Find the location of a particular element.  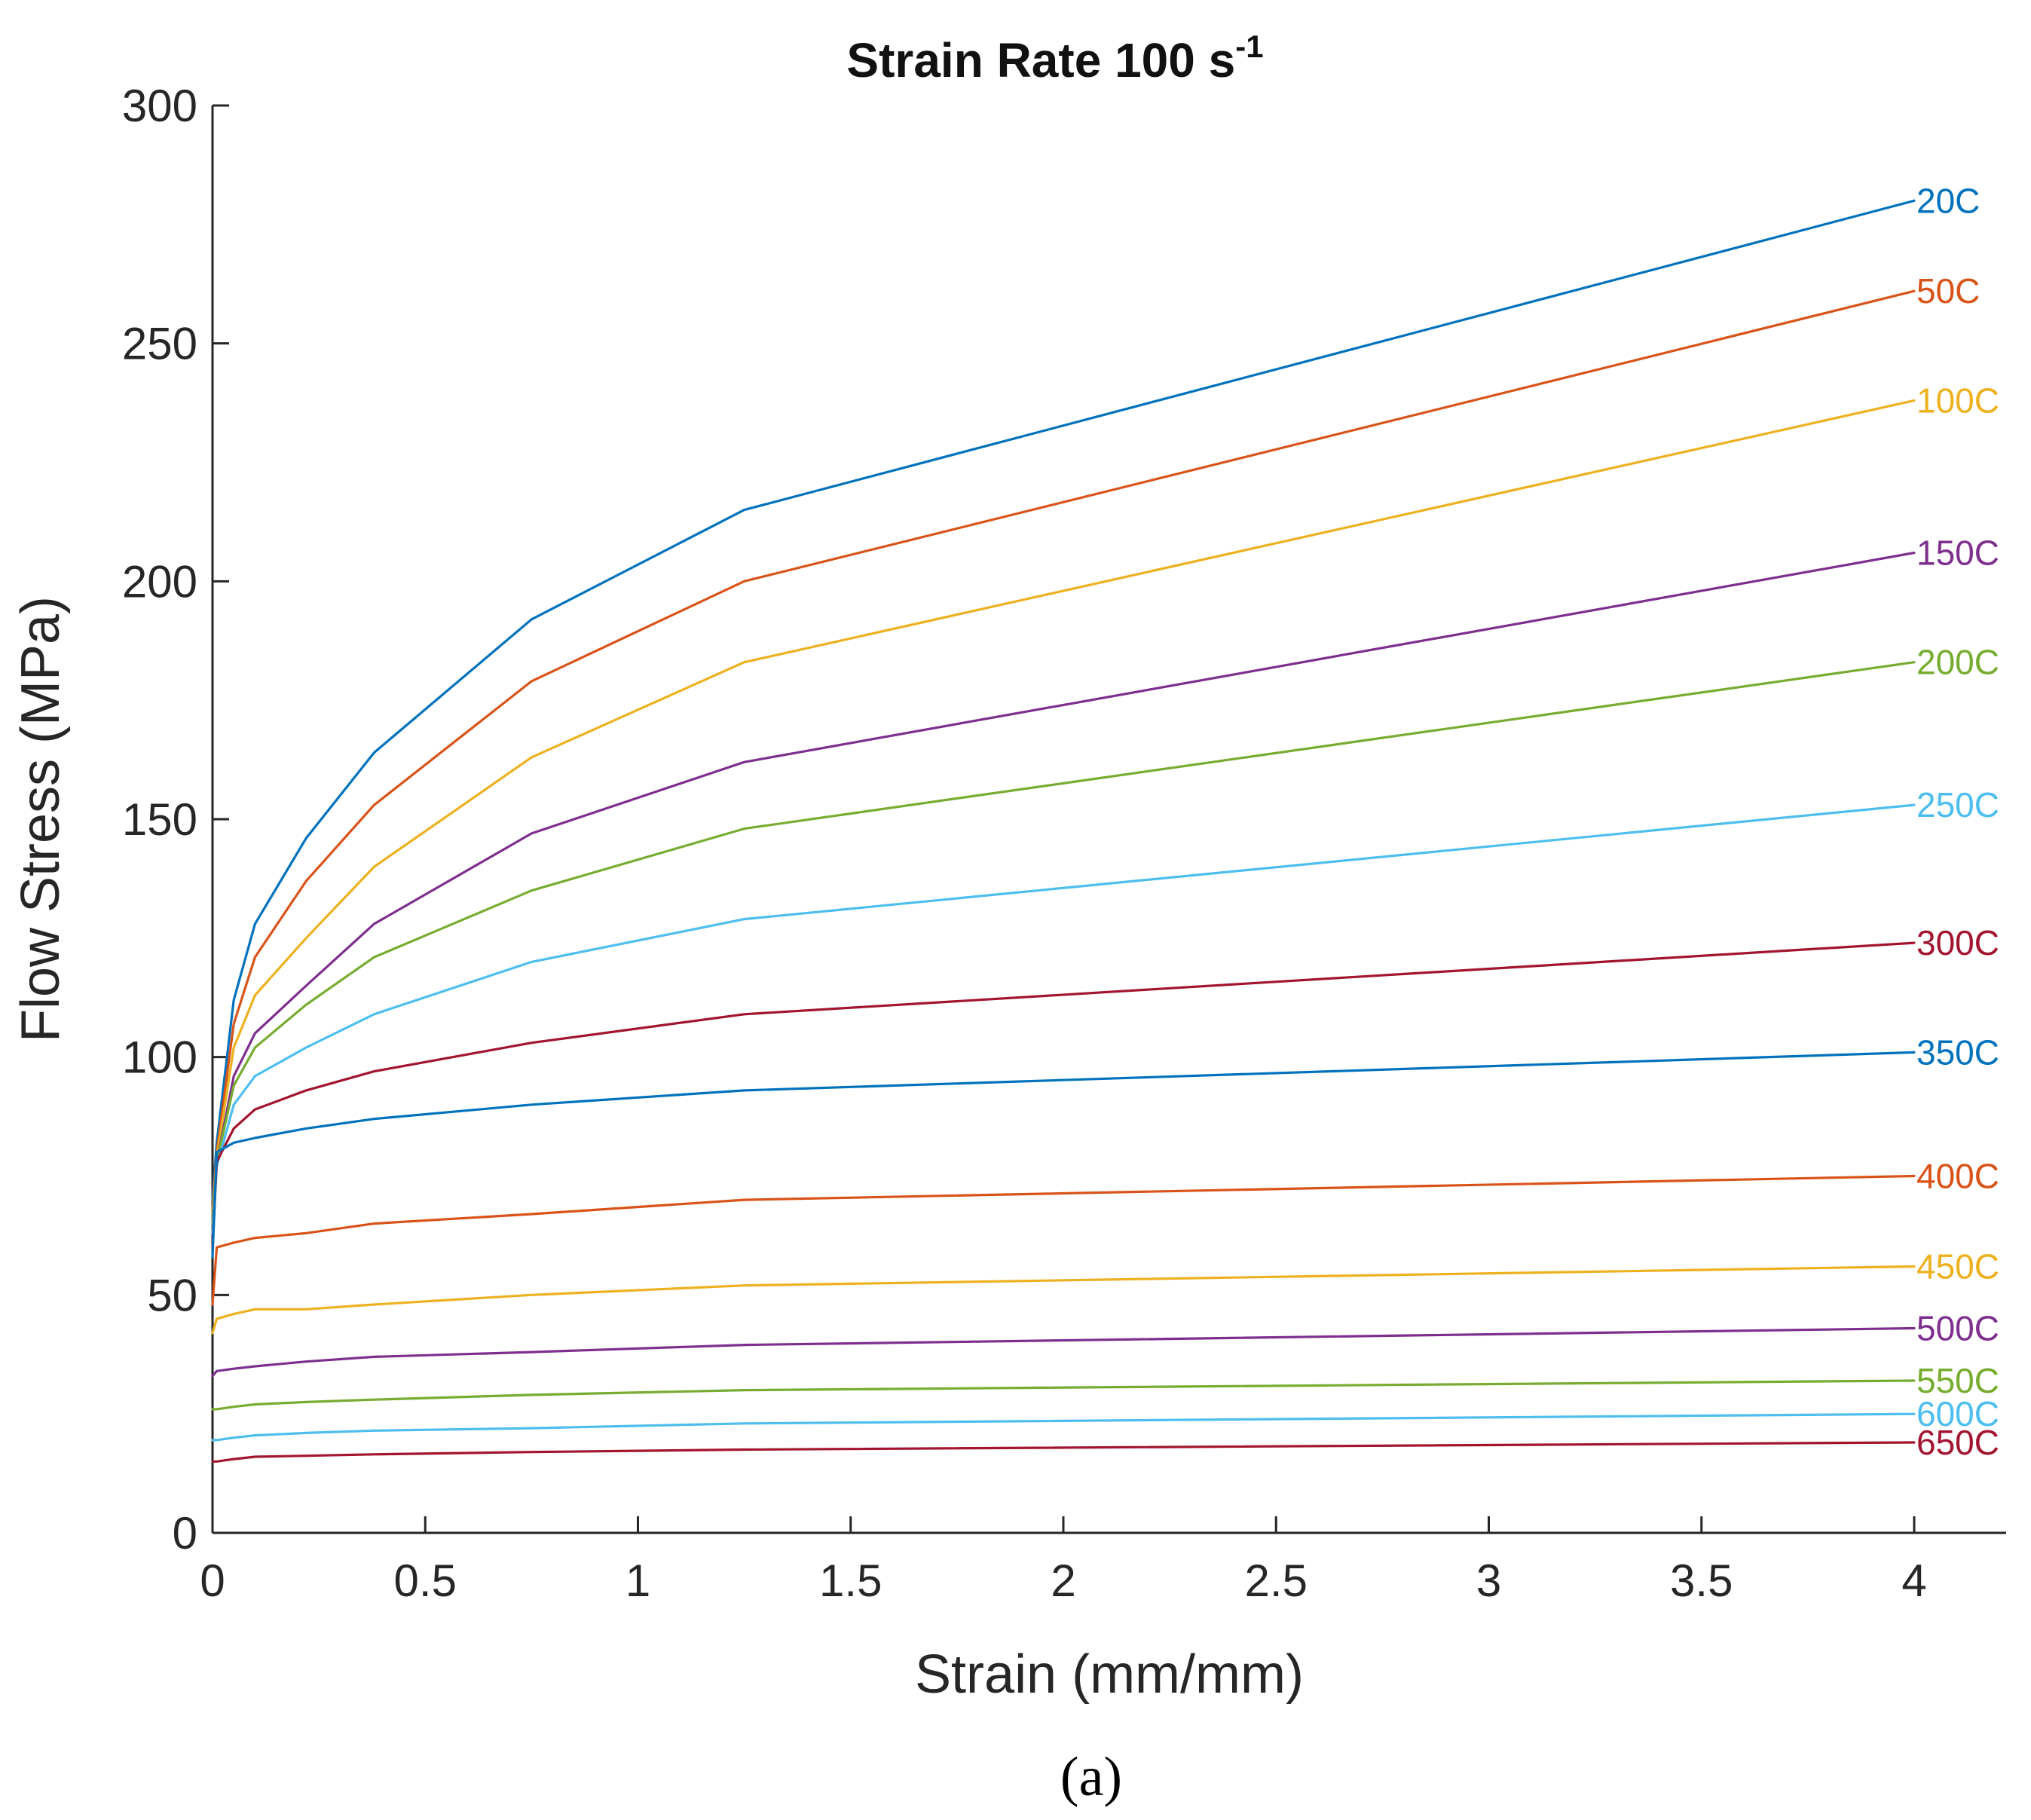

series-label-400C: 400C is located at coordinates (1957, 1176).